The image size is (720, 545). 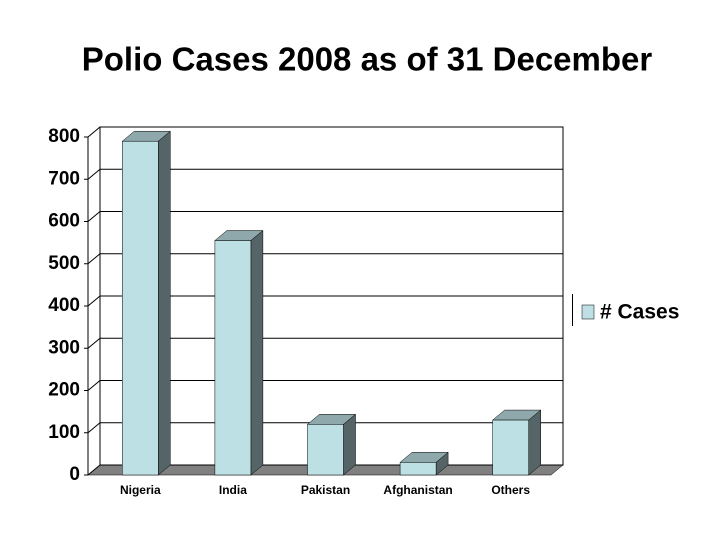 What do you see at coordinates (588, 312) in the screenshot?
I see `legend-swatch` at bounding box center [588, 312].